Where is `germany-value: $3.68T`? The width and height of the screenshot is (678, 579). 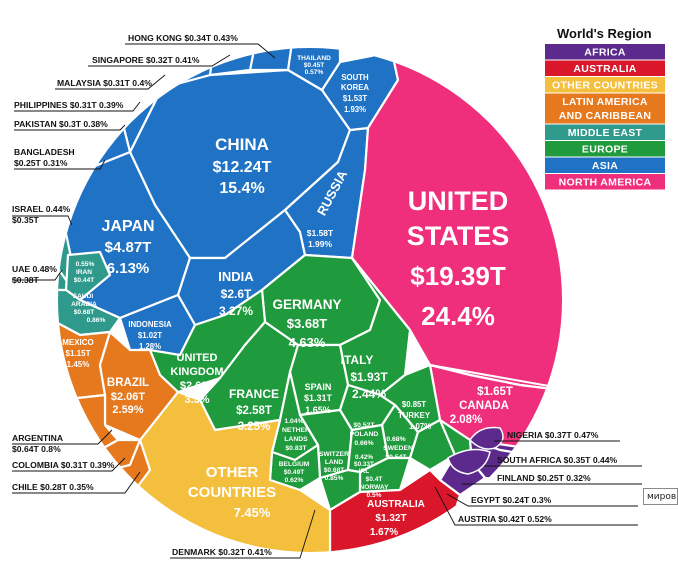 germany-value: $3.68T is located at coordinates (307, 323).